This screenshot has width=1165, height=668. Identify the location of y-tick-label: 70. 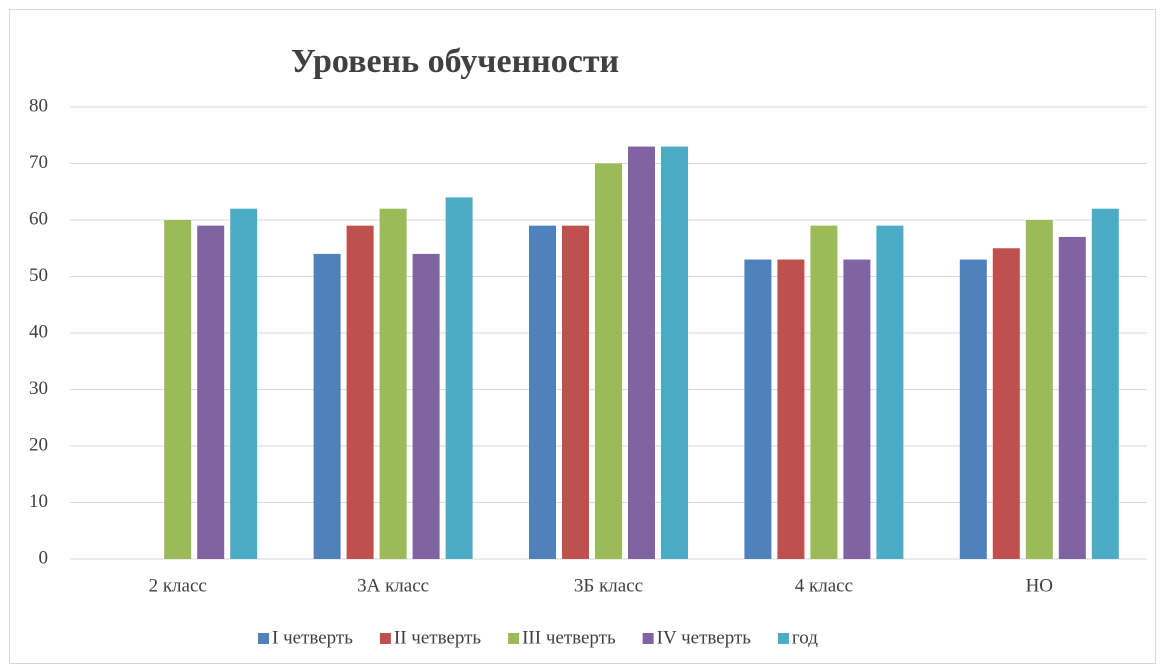
(38, 162).